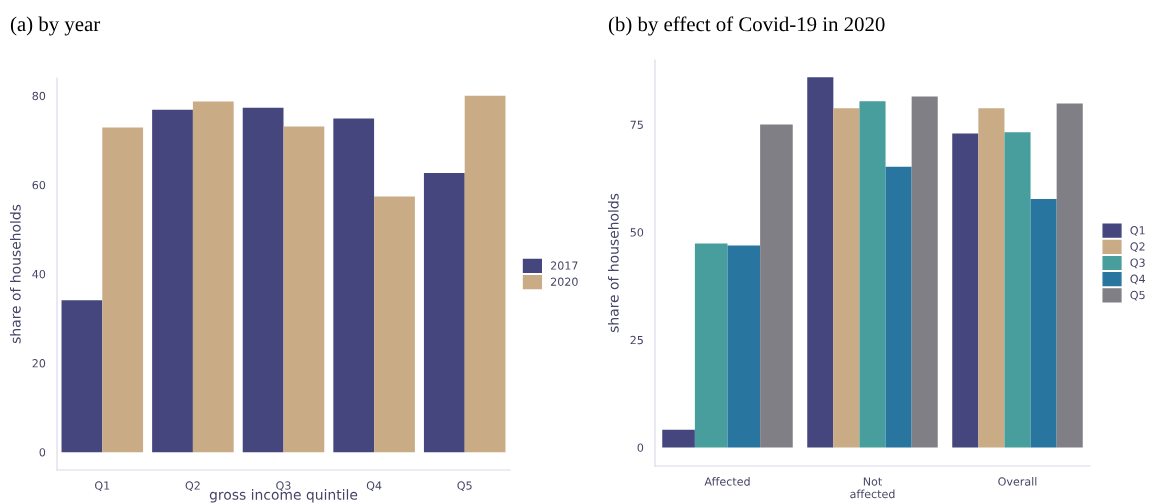  What do you see at coordinates (39, 363) in the screenshot?
I see `y-tick-label: 20` at bounding box center [39, 363].